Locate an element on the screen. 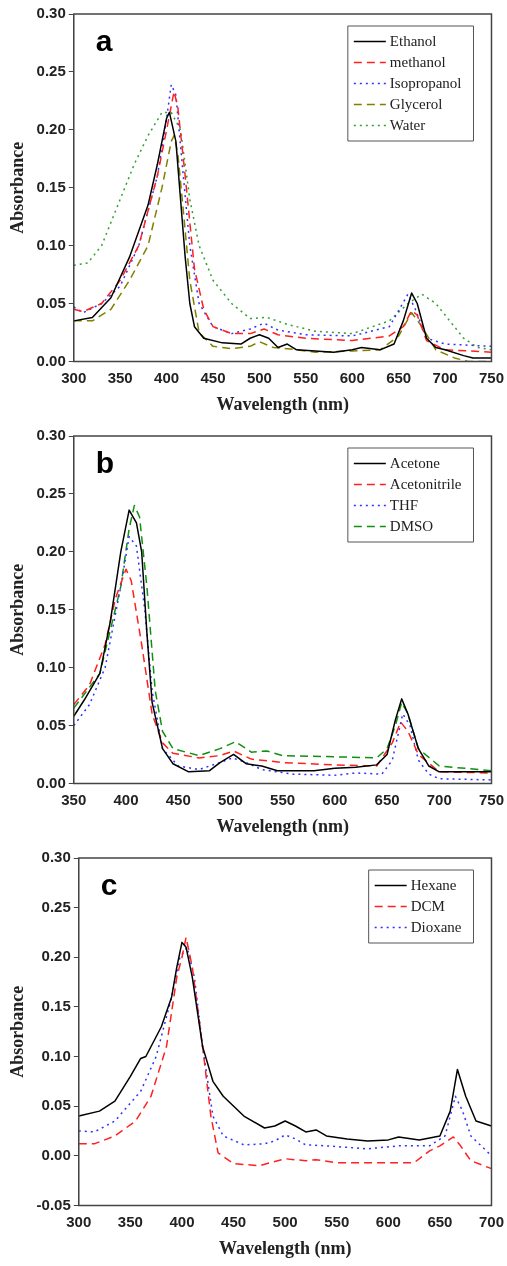  annotation: a is located at coordinates (104, 41).